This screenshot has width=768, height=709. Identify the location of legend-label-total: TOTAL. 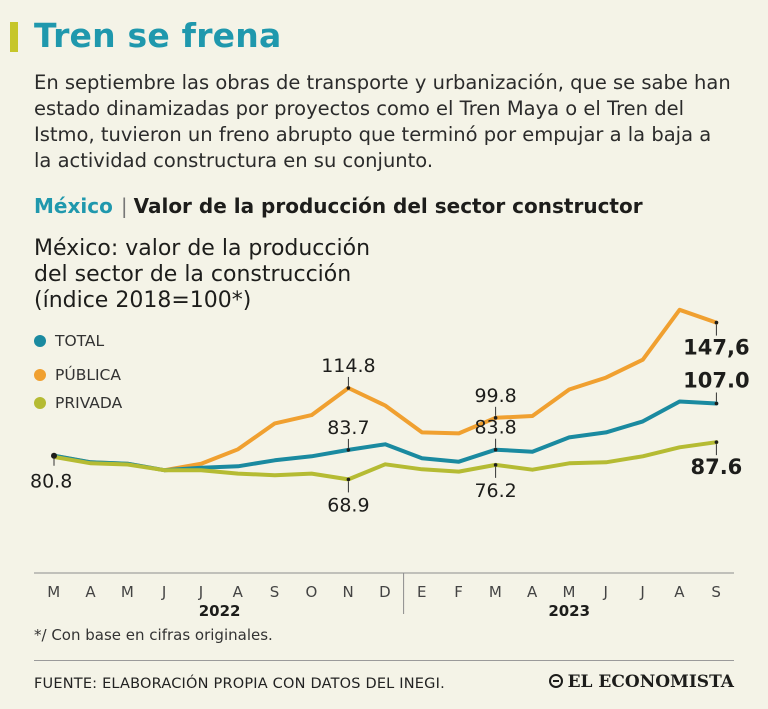
(80, 341).